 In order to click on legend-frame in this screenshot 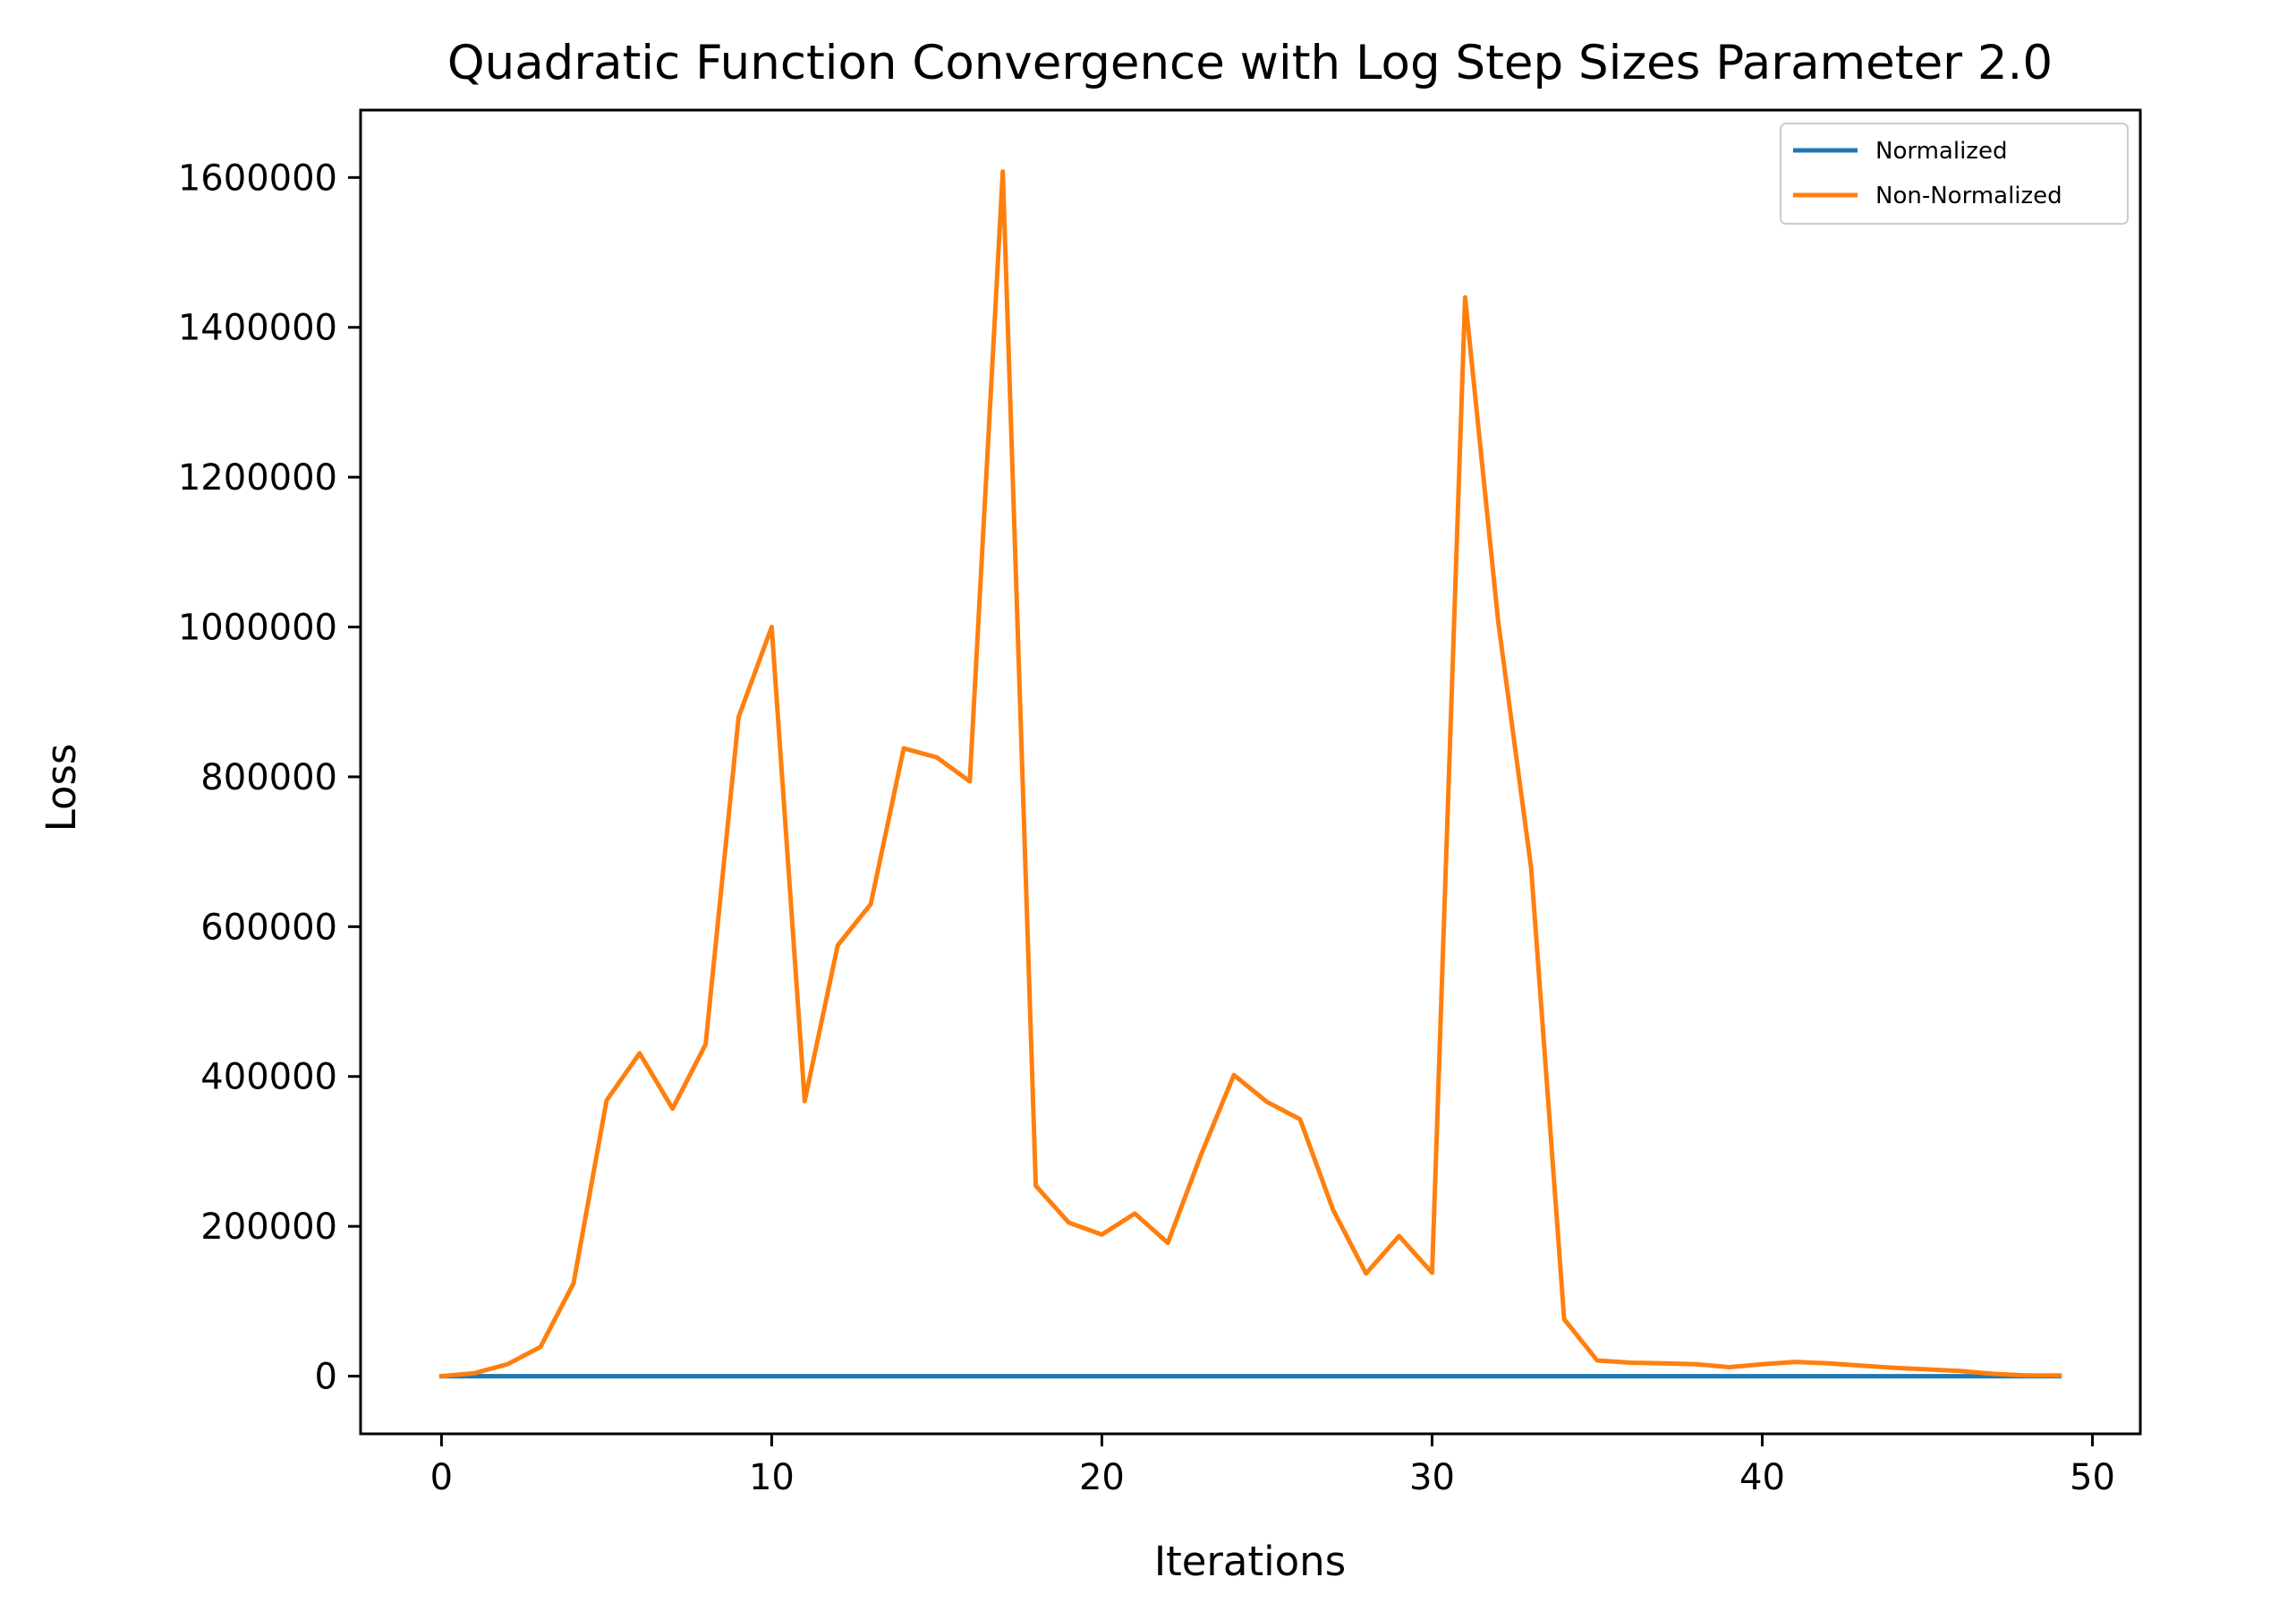, I will do `click(1955, 174)`.